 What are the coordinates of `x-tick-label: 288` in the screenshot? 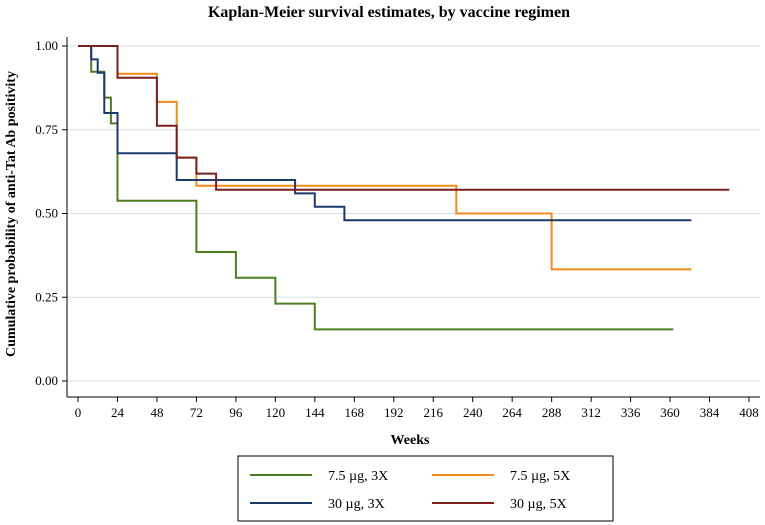 It's located at (552, 412).